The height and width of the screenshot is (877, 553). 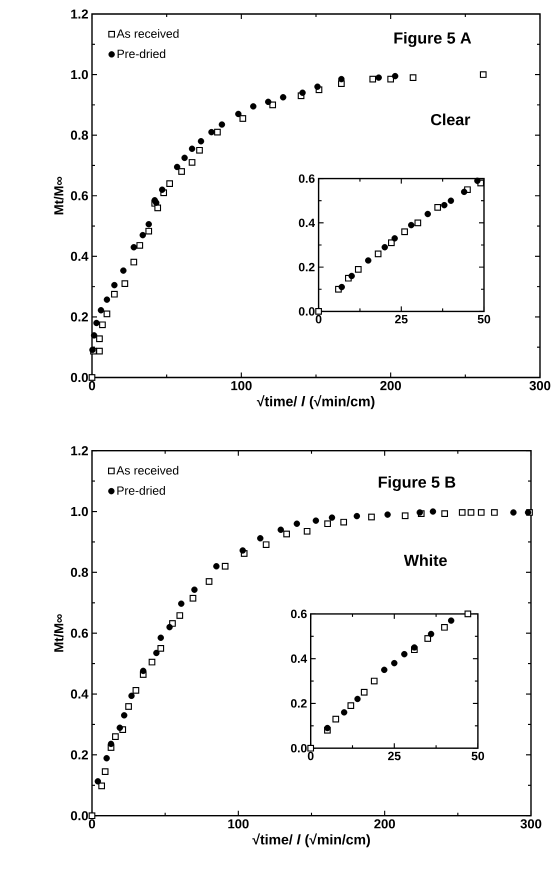 I want to click on x-tick-label: 200, so click(x=384, y=823).